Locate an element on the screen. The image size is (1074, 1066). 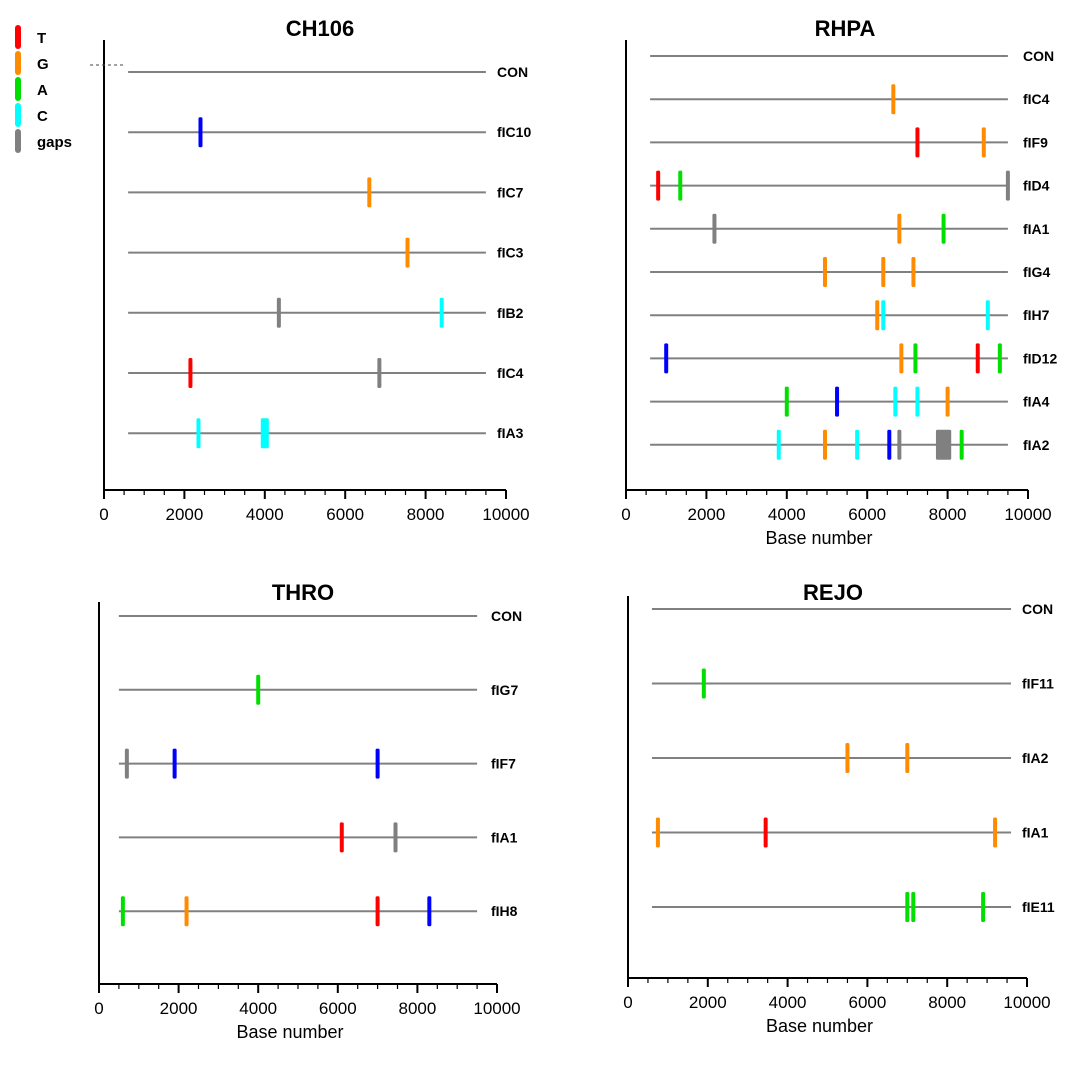
legend-label-gaps: gaps is located at coordinates (54, 142).